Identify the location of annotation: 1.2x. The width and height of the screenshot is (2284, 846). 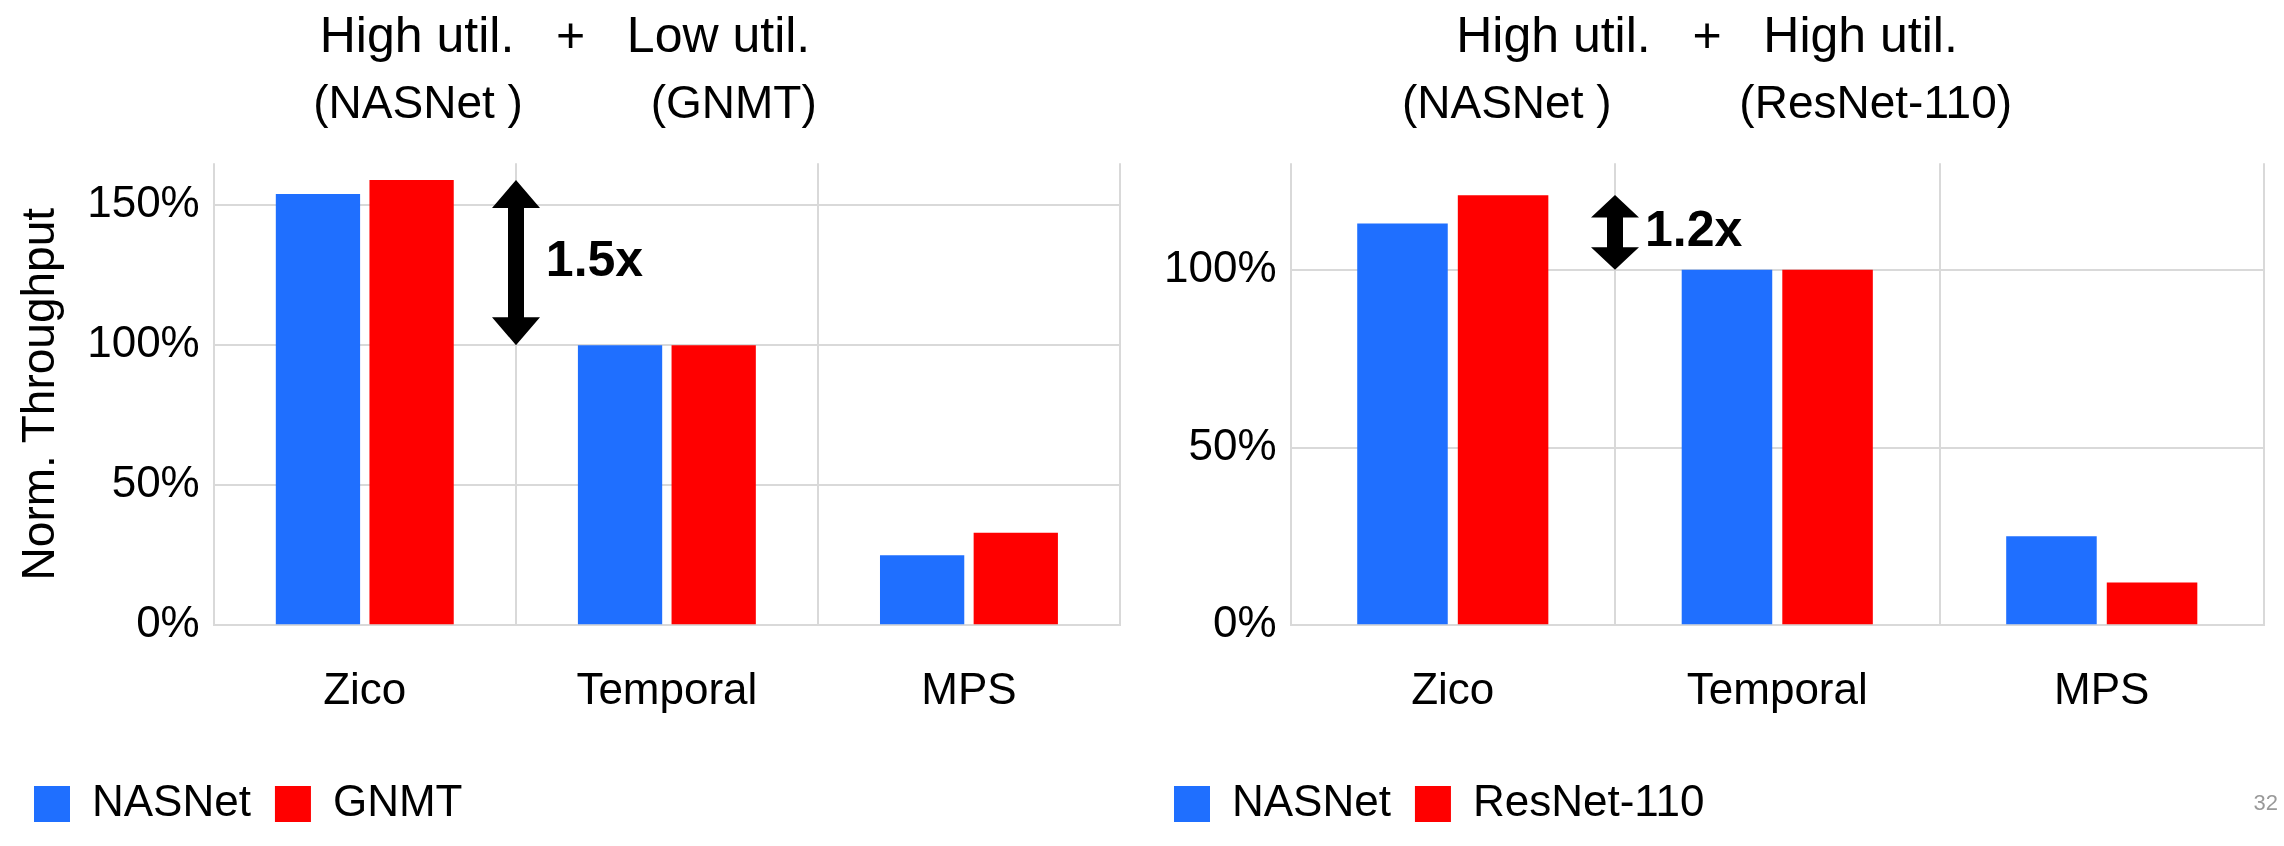
(1694, 229).